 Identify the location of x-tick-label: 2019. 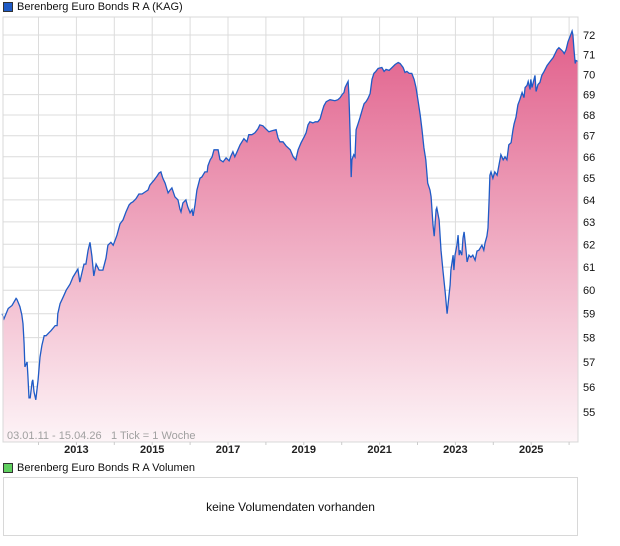
(304, 450).